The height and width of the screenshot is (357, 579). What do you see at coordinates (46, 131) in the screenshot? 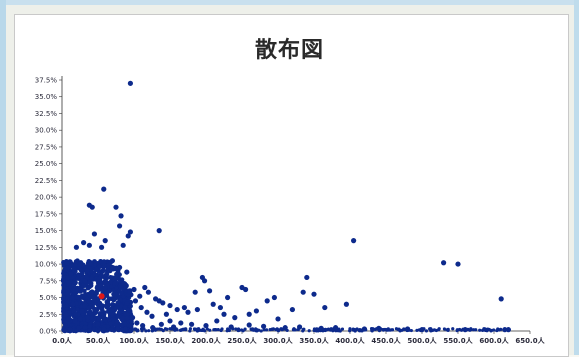
I see `y-tick-label: 30.0%` at bounding box center [46, 131].